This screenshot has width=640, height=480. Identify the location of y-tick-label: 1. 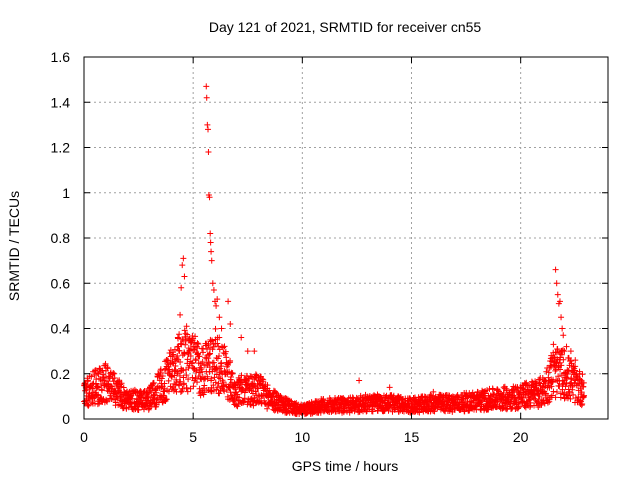
(66, 193).